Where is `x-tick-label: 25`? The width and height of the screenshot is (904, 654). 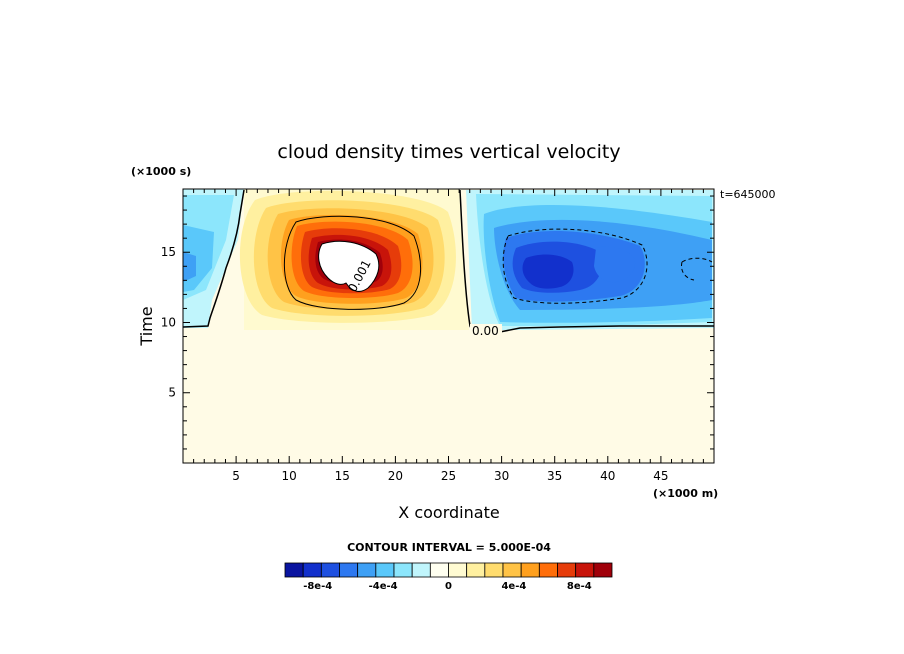 x-tick-label: 25 is located at coordinates (448, 476).